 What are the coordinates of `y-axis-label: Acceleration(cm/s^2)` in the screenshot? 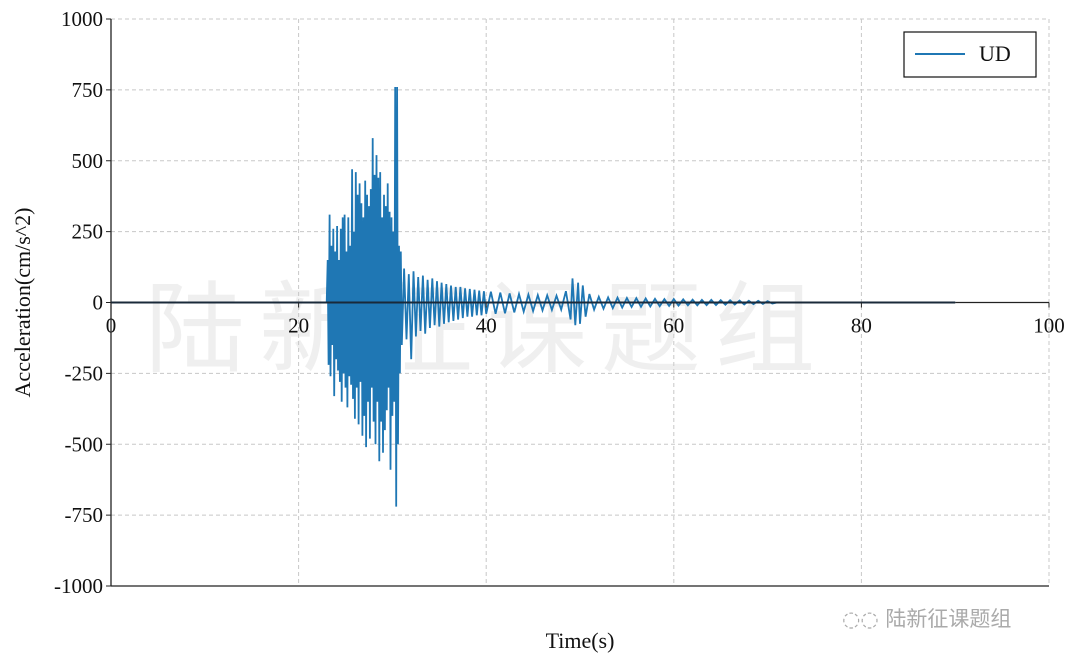 It's located at (22, 303).